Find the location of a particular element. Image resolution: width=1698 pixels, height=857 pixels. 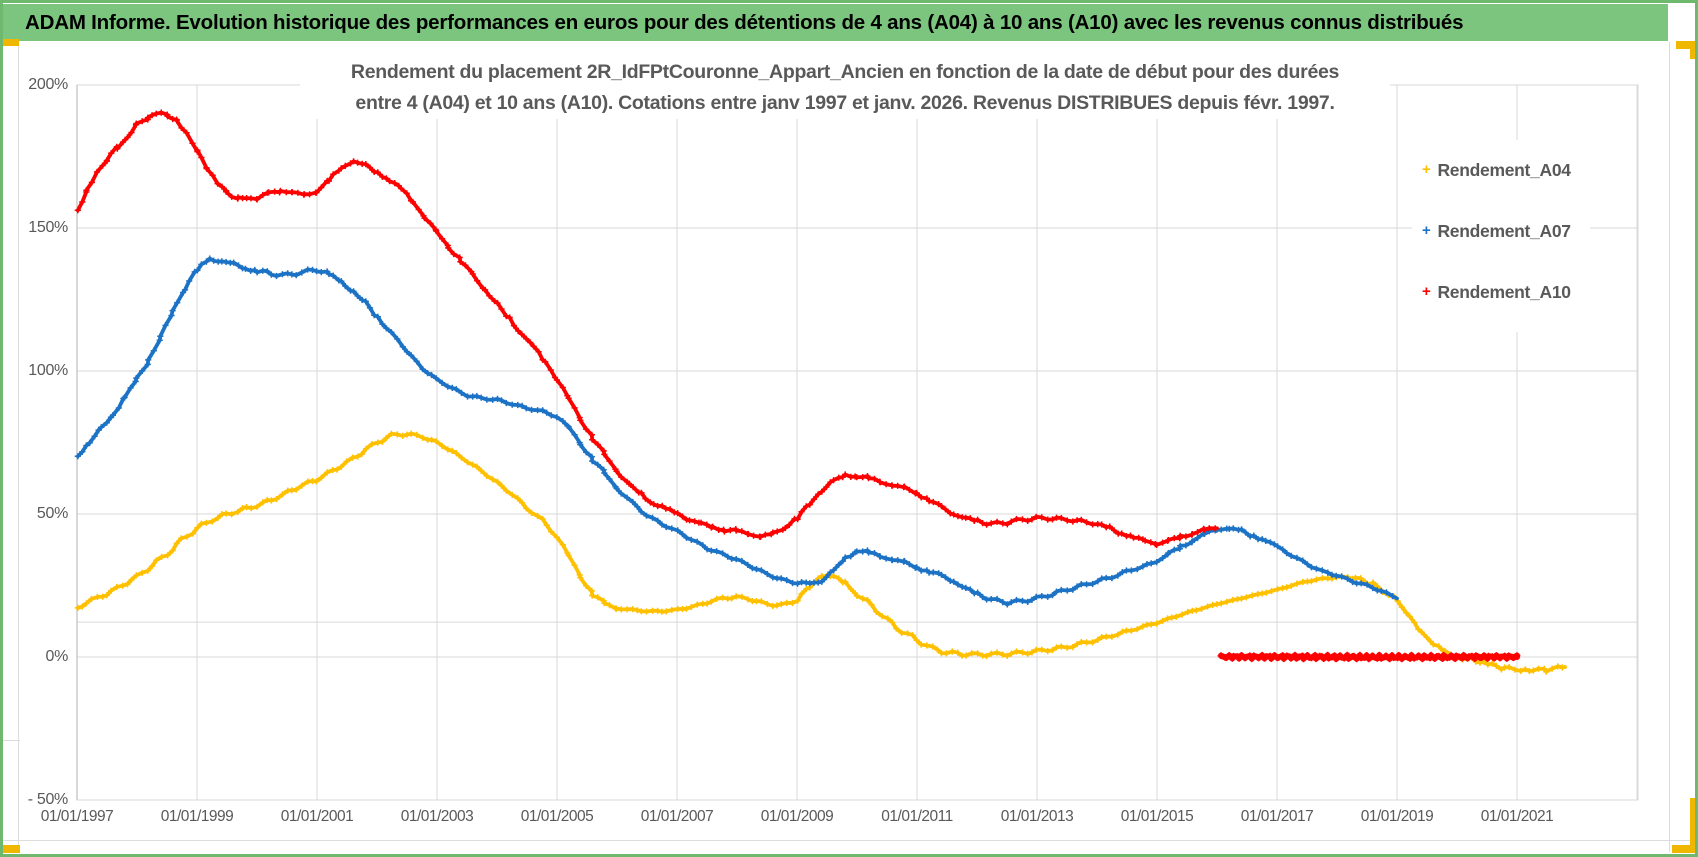

corner-mark-top-left is located at coordinates (11, 42).